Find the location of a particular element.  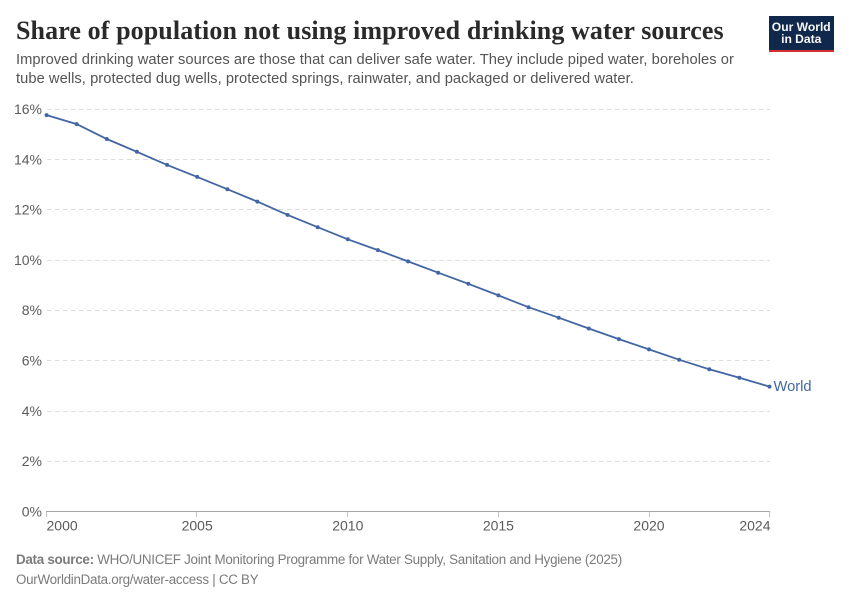

svg-text: 2015 is located at coordinates (498, 526).